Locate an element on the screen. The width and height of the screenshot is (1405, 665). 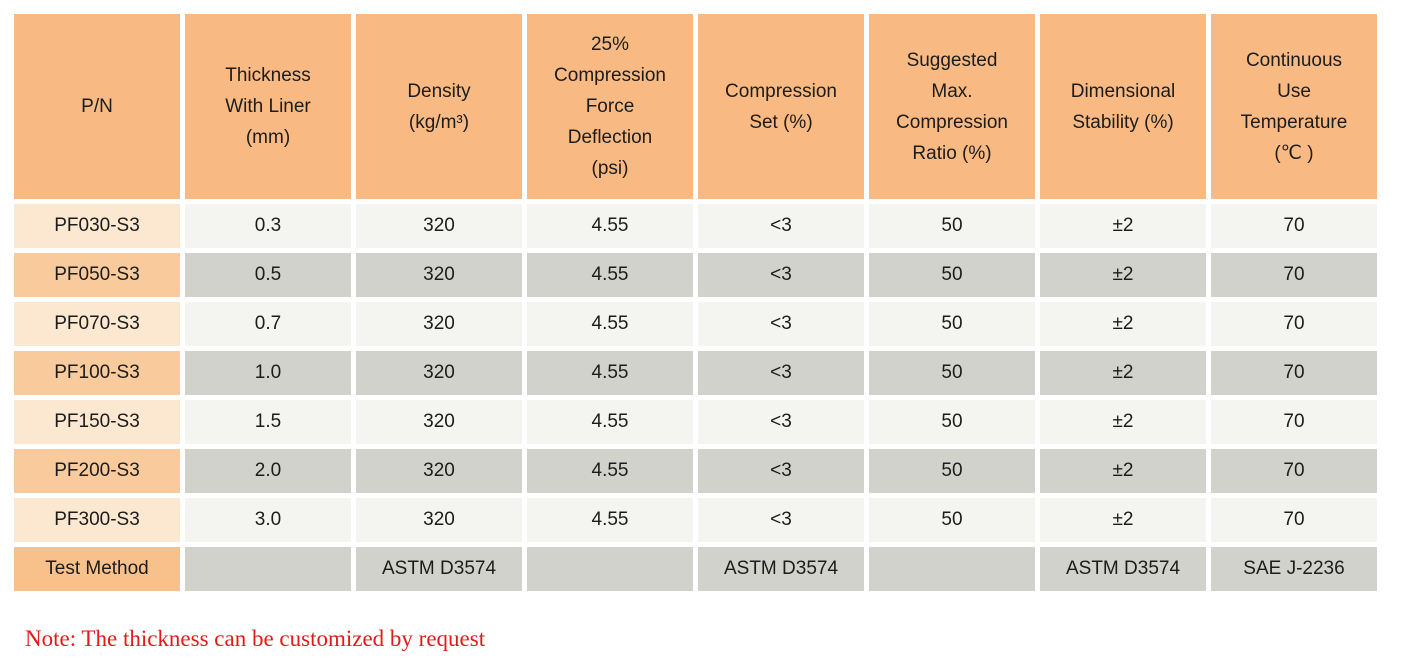
column-header-compression-force-deflection: 25% Compression Force Deflection (psi) is located at coordinates (610, 106).